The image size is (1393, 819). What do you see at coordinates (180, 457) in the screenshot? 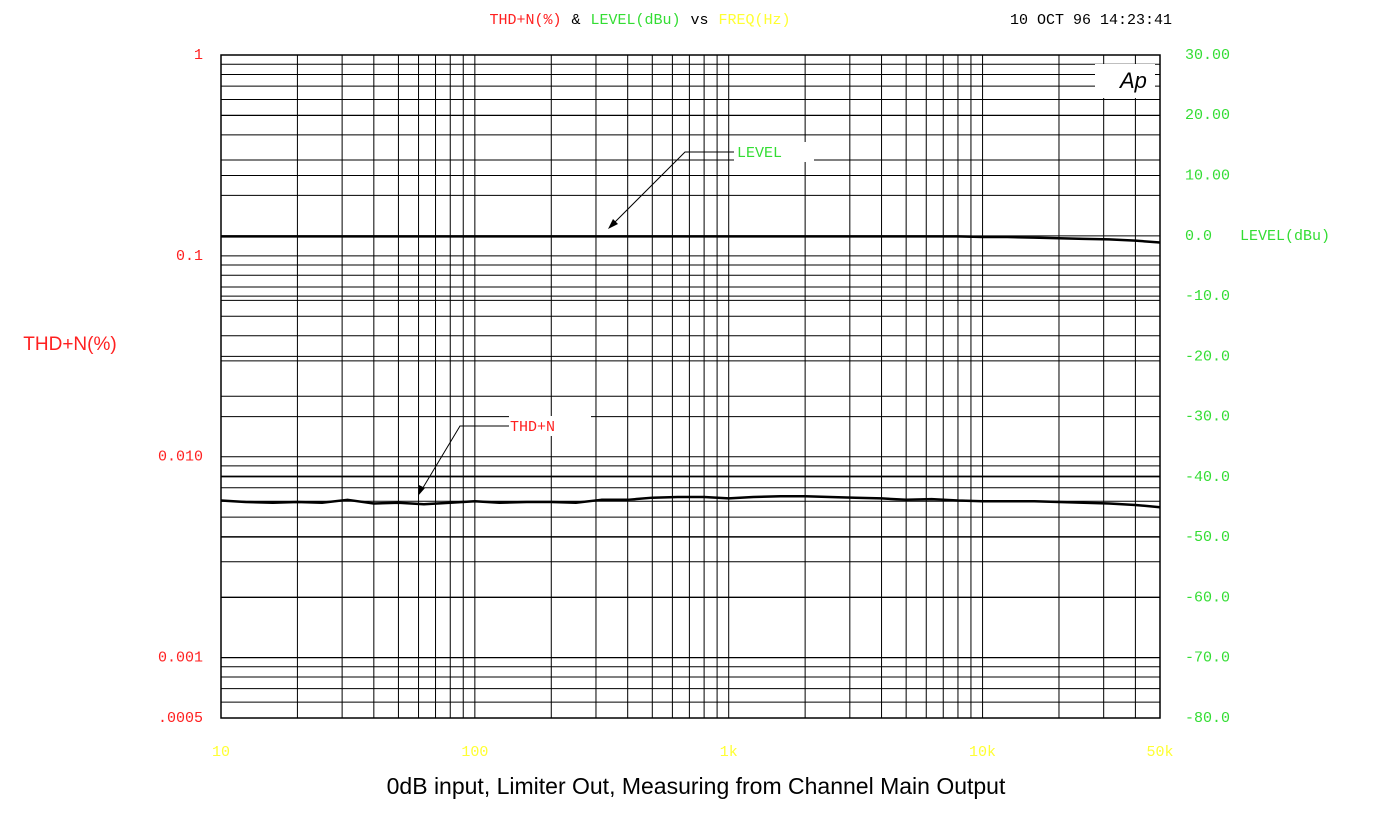
I see `y-tick-label: 0.010` at bounding box center [180, 457].